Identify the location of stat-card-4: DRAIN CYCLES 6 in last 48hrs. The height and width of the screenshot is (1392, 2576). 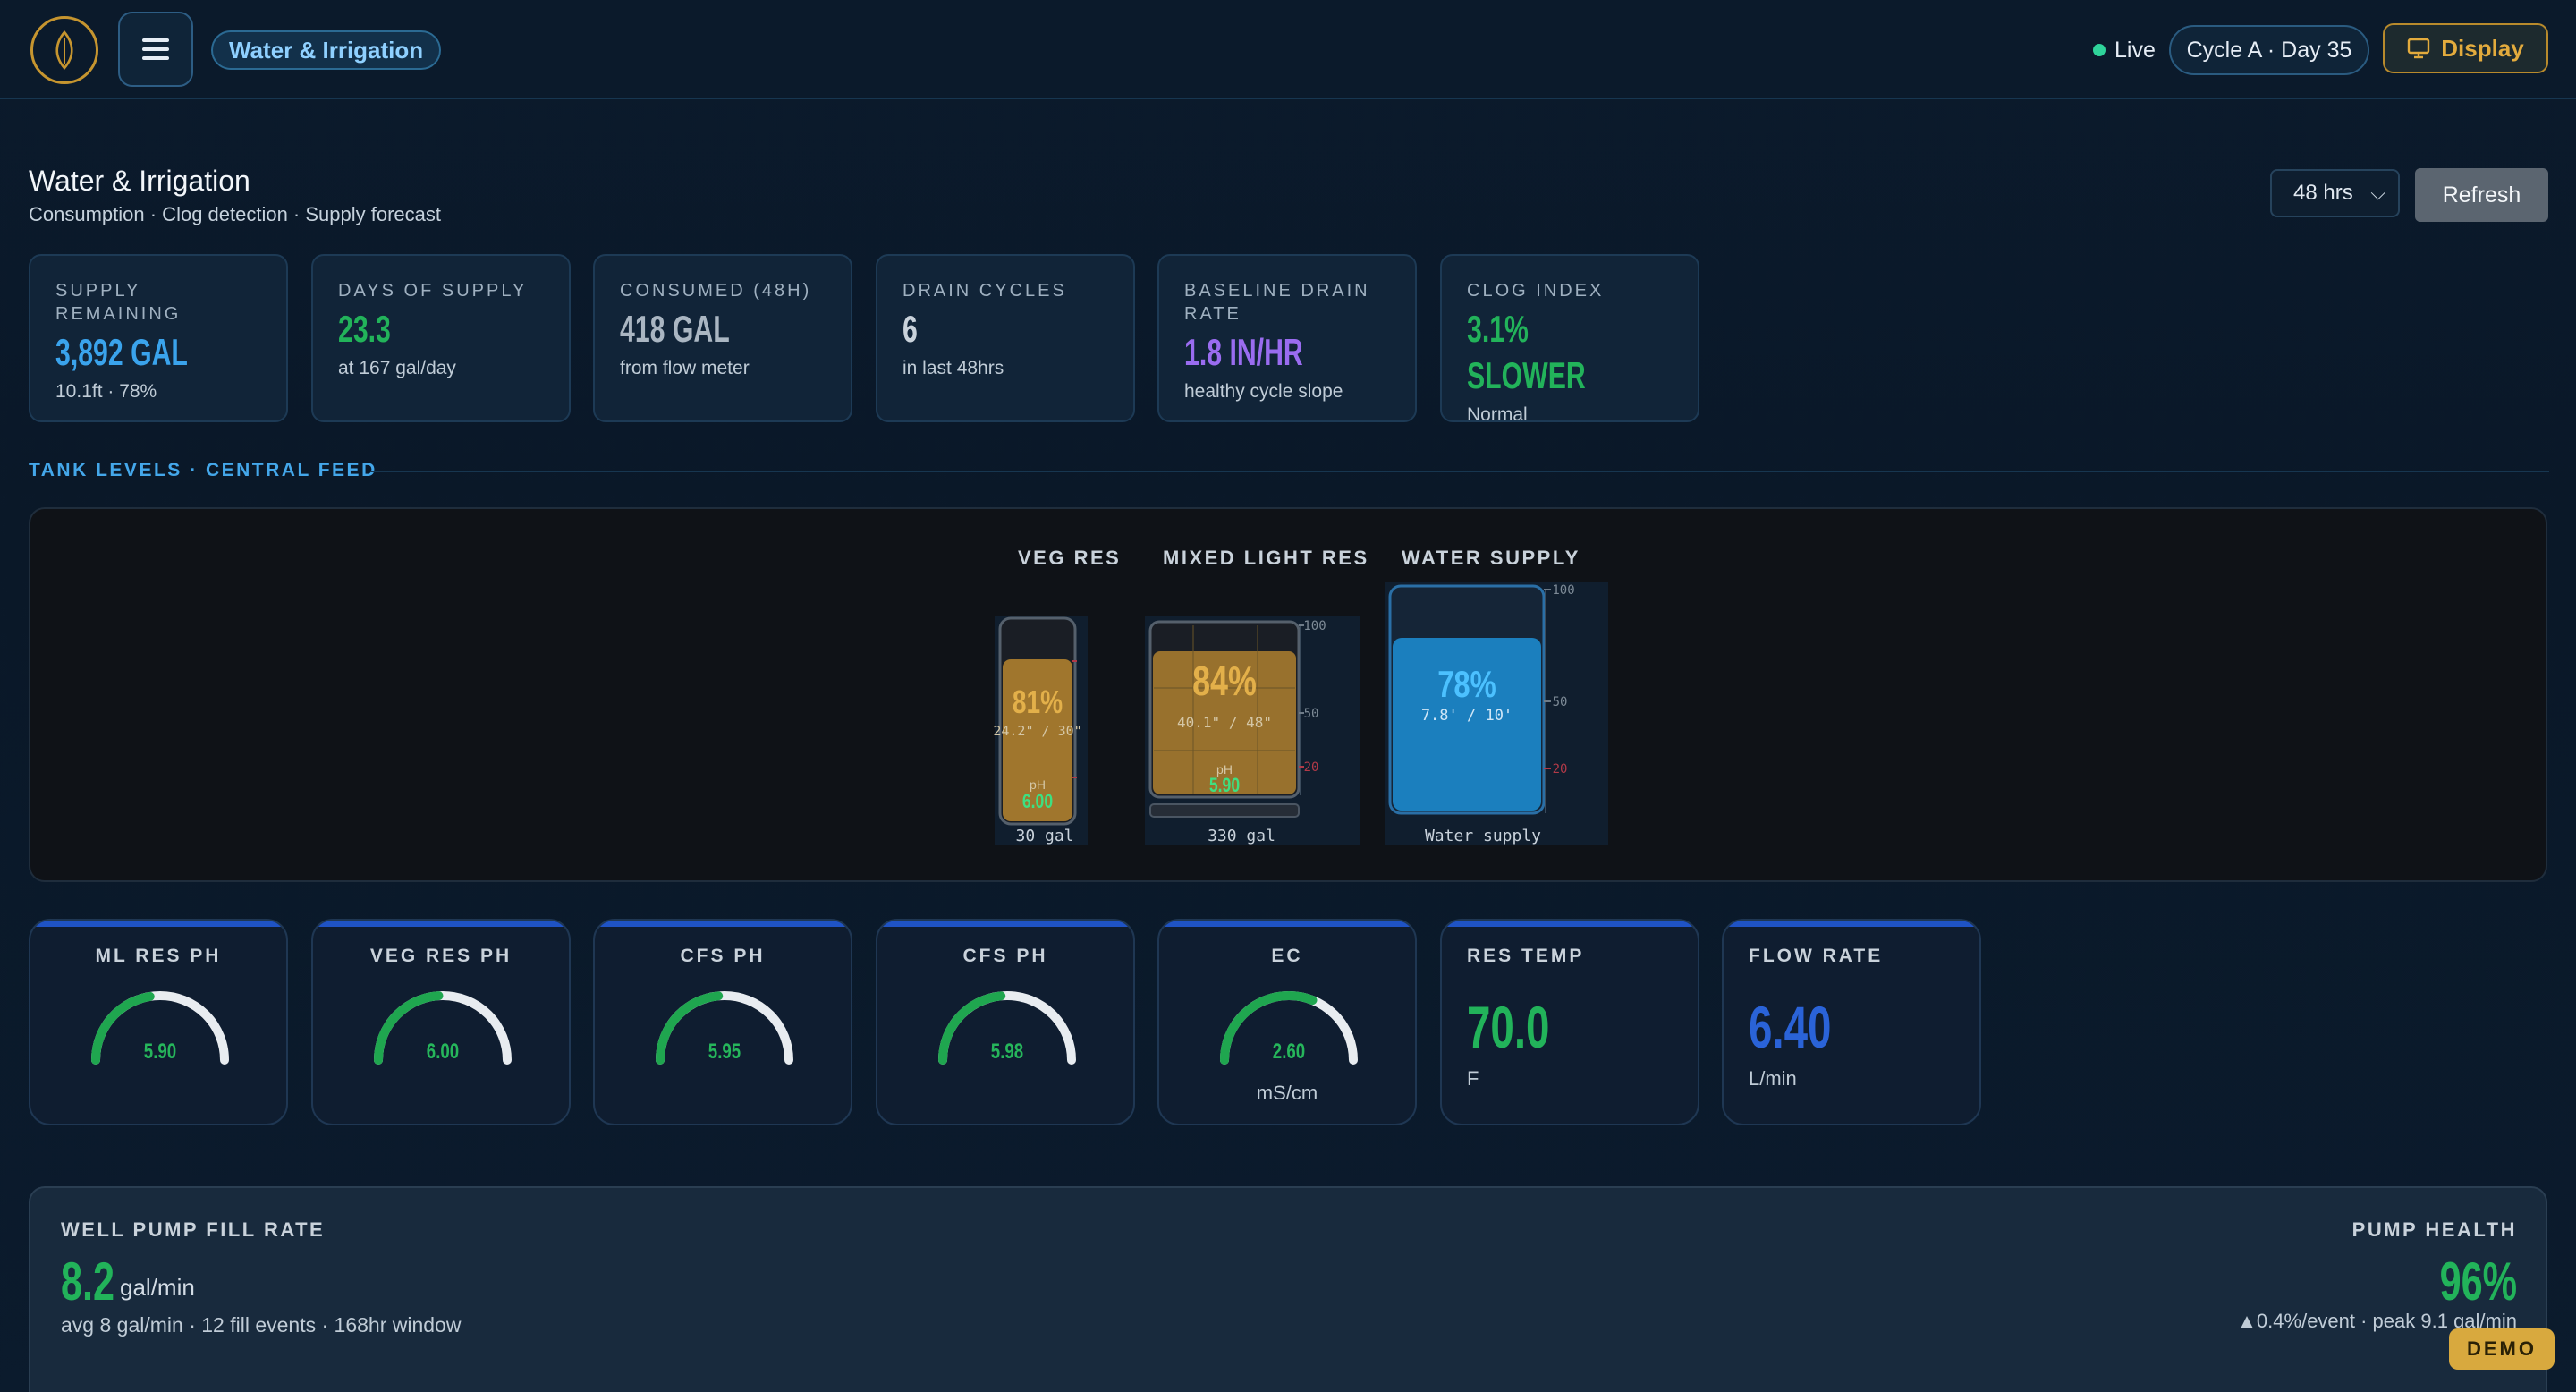
(1005, 338).